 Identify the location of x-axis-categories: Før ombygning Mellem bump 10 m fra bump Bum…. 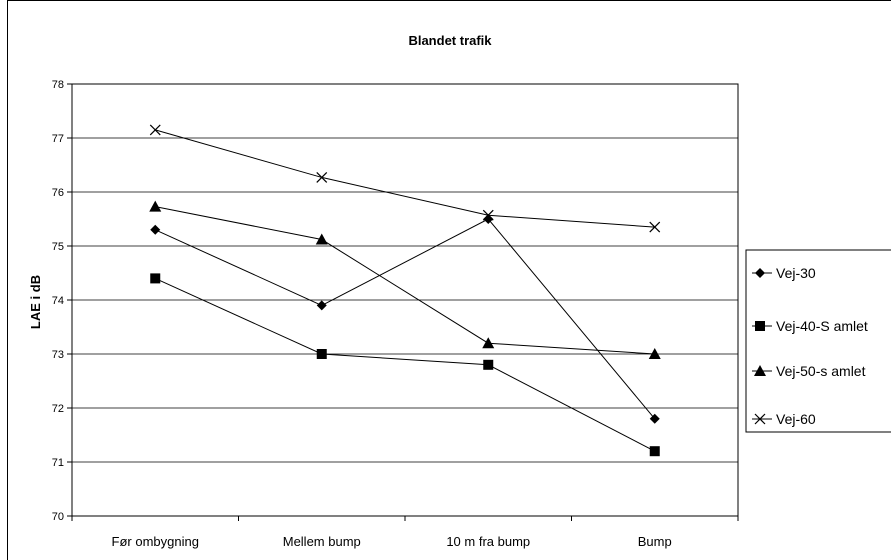
(392, 541).